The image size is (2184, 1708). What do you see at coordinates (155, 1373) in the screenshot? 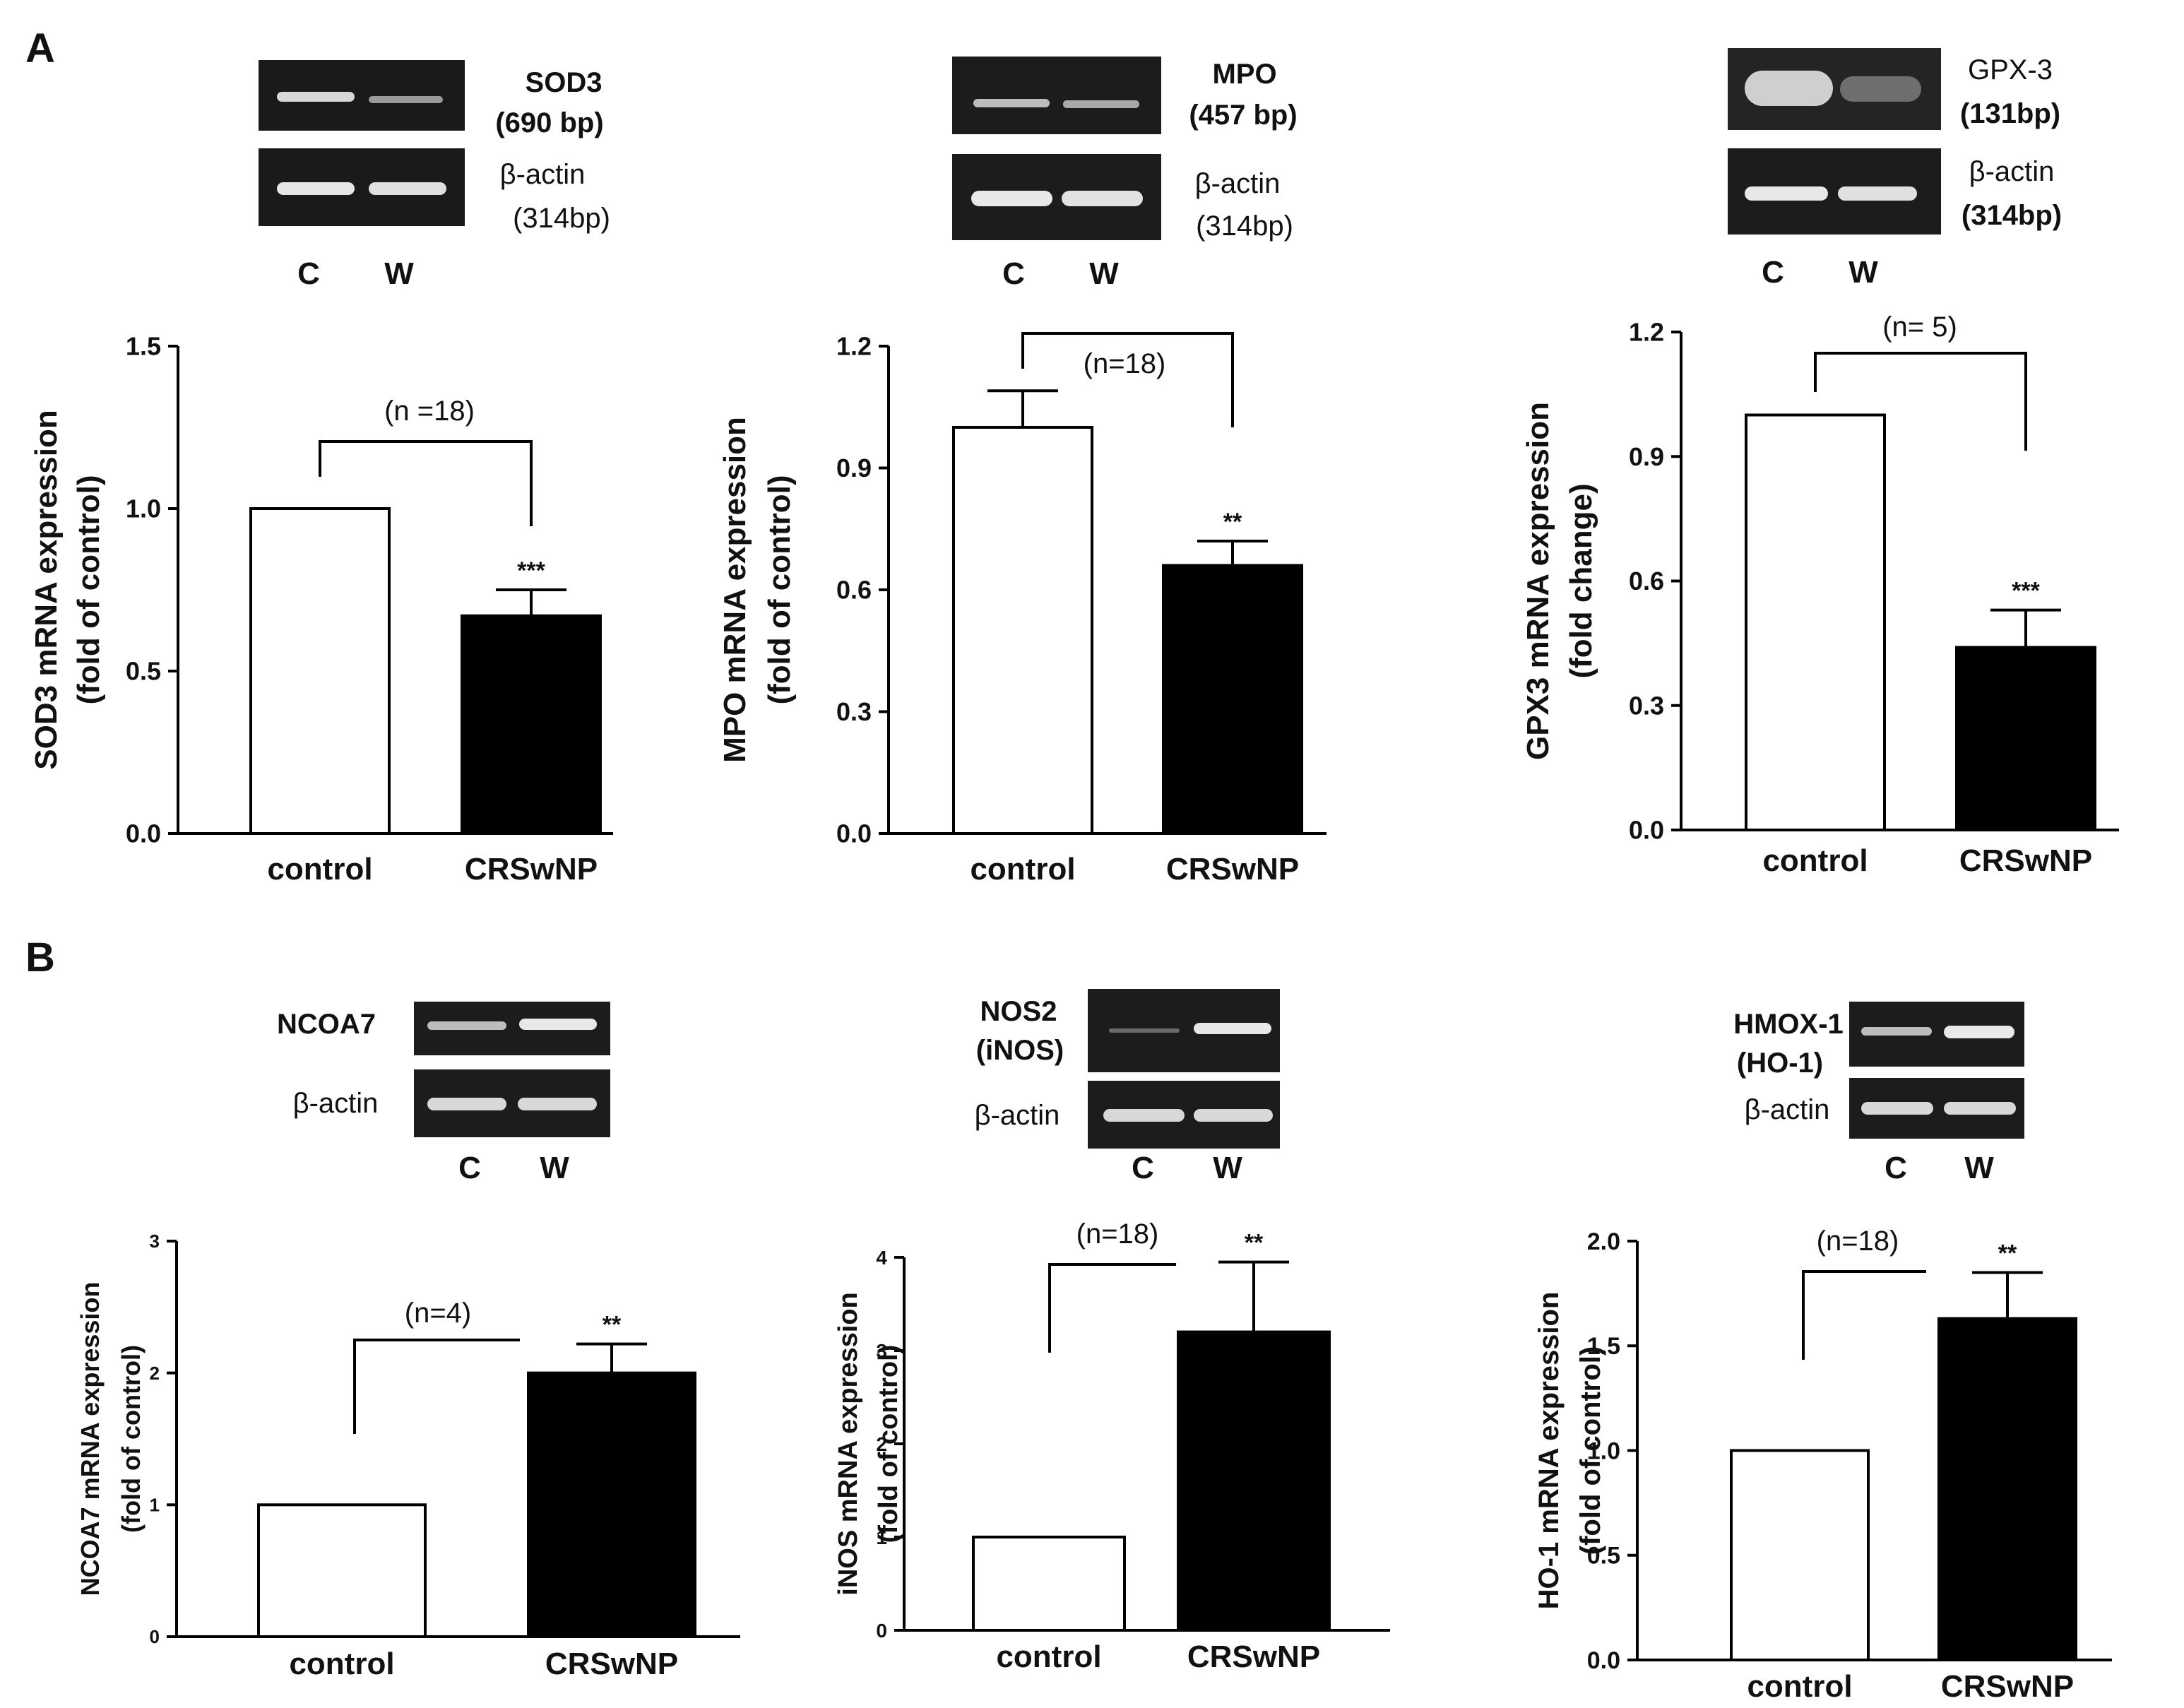
I see `y-tick-label: 2` at bounding box center [155, 1373].